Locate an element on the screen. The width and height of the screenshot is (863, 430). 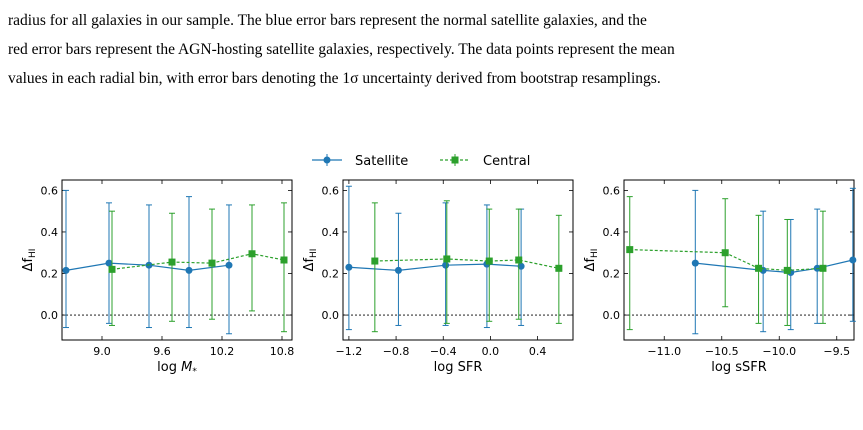
x-axis-label: log sSFR is located at coordinates (739, 367).